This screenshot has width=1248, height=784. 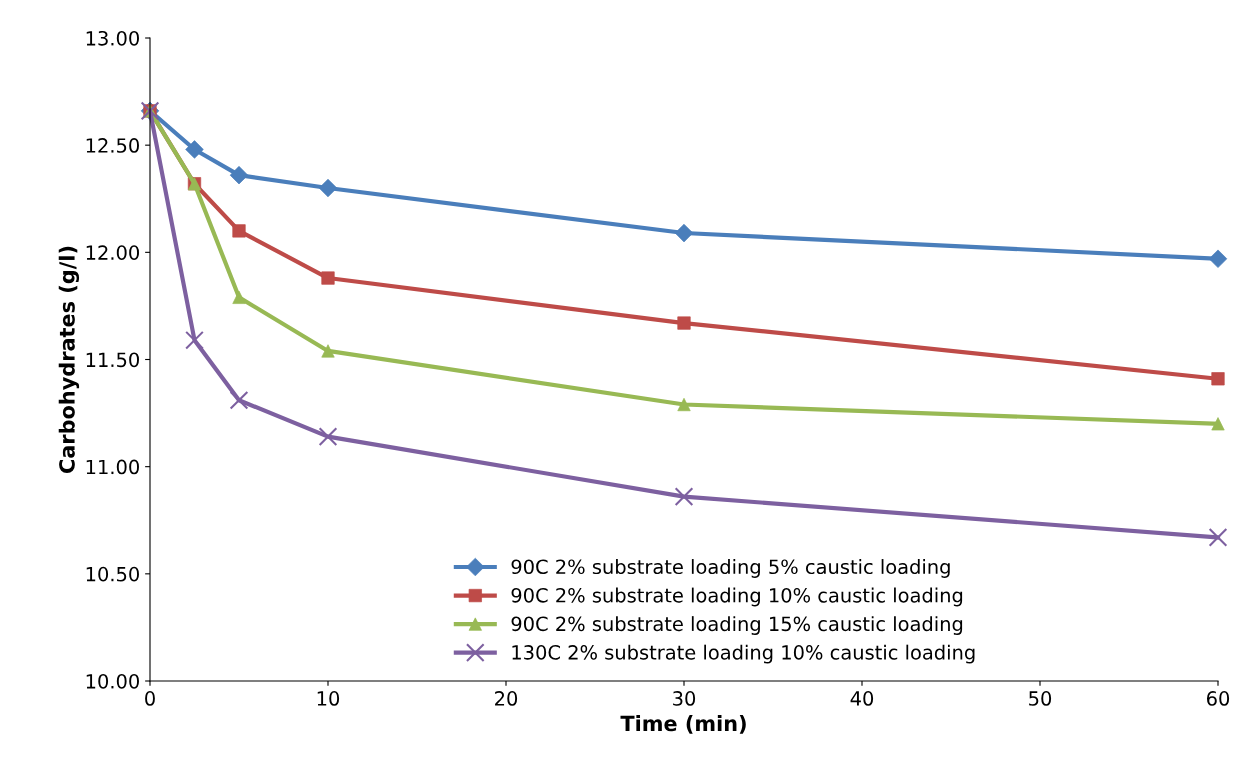 I want to click on x-tick-label: 50, so click(x=1040, y=698).